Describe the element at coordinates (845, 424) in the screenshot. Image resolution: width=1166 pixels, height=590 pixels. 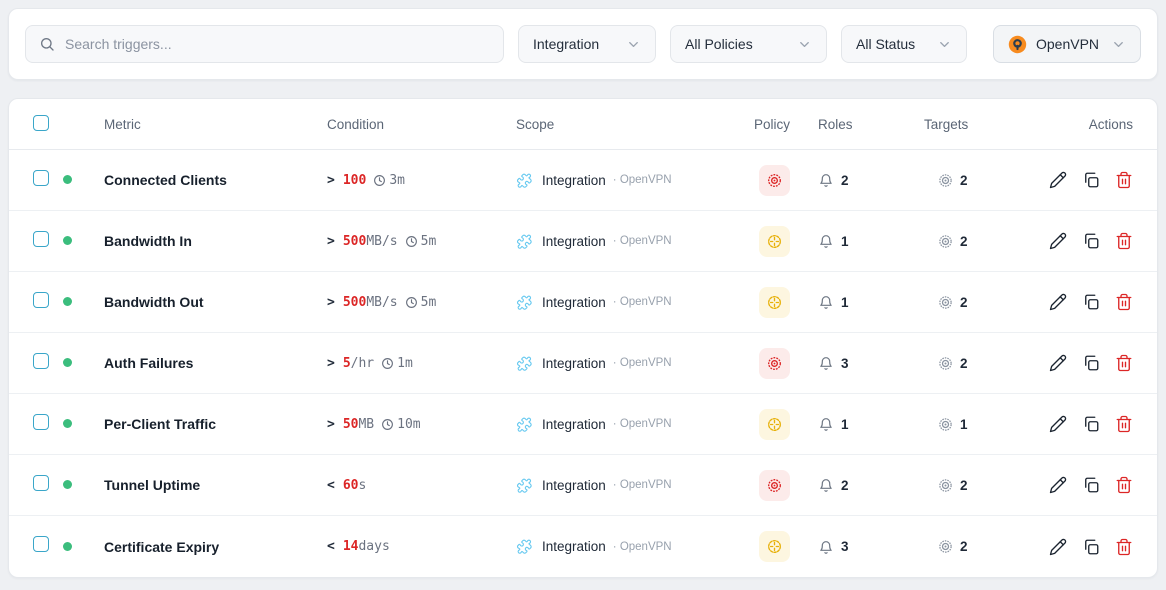
I see `roles-count: 1` at that location.